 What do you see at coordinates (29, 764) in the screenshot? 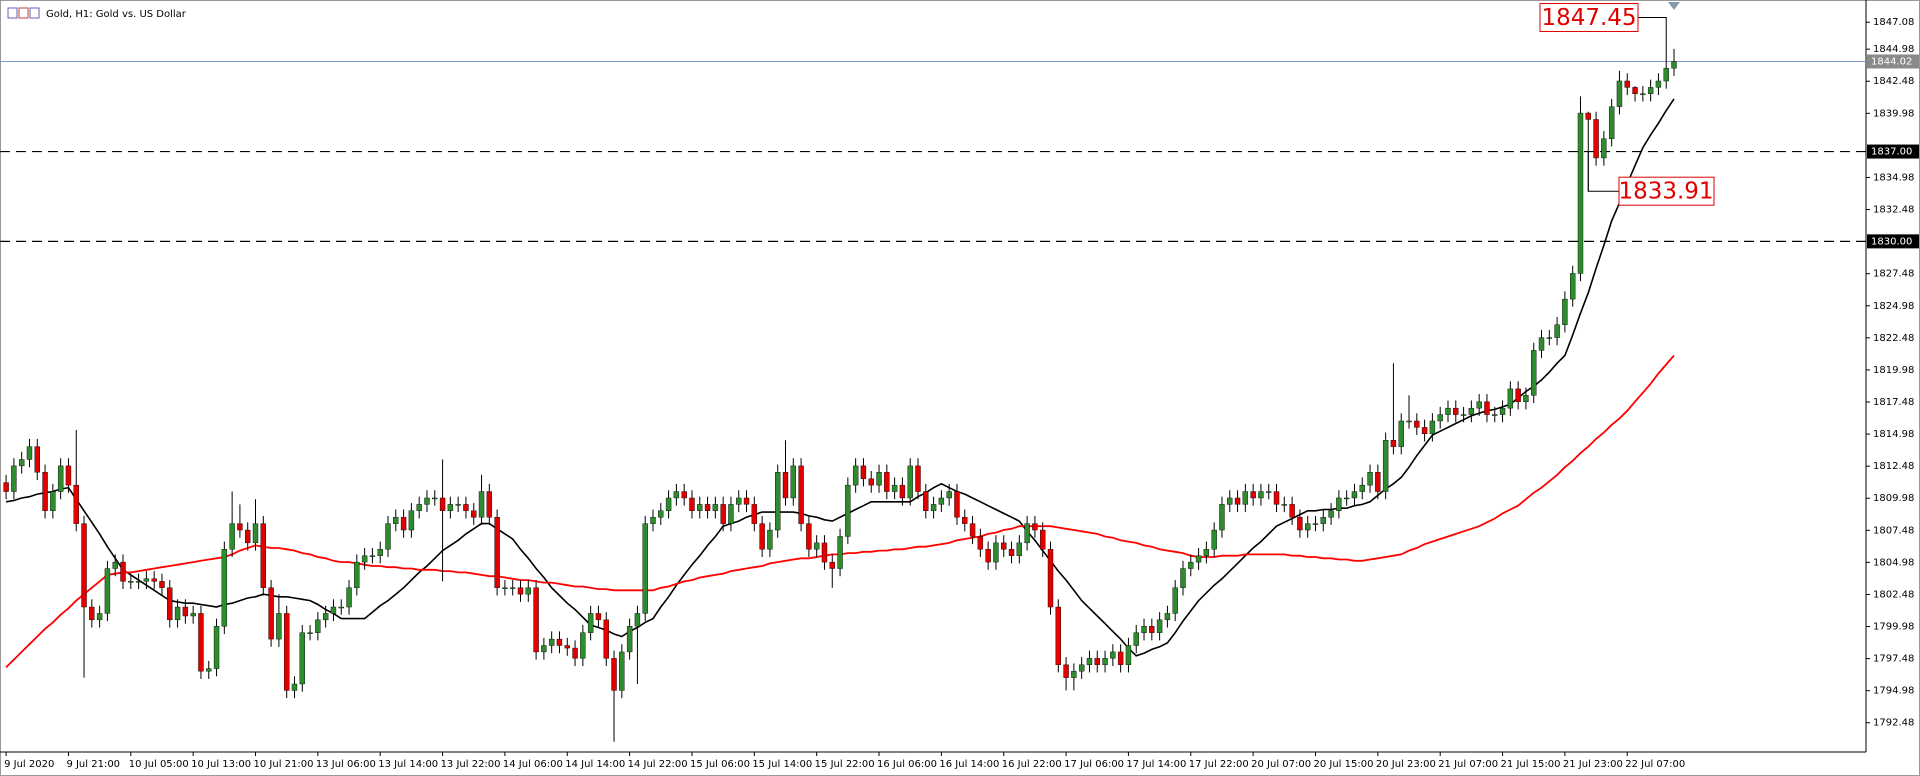
I see `x-tick-label: 9 Jul 2020` at bounding box center [29, 764].